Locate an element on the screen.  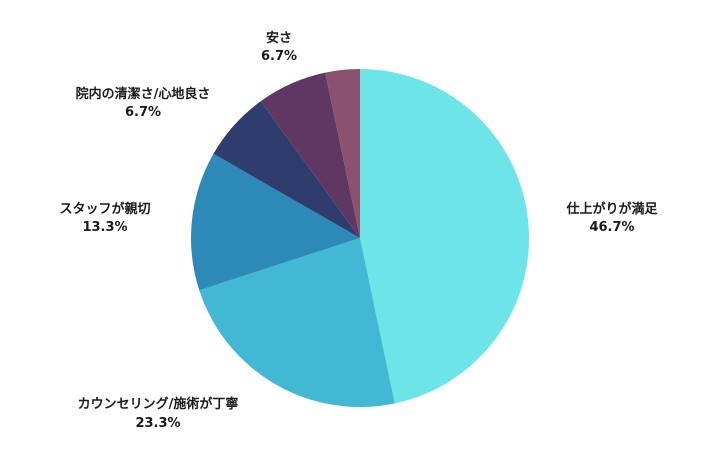
slice-label-3: 院内の清潔さ/心地良さ is located at coordinates (143, 94).